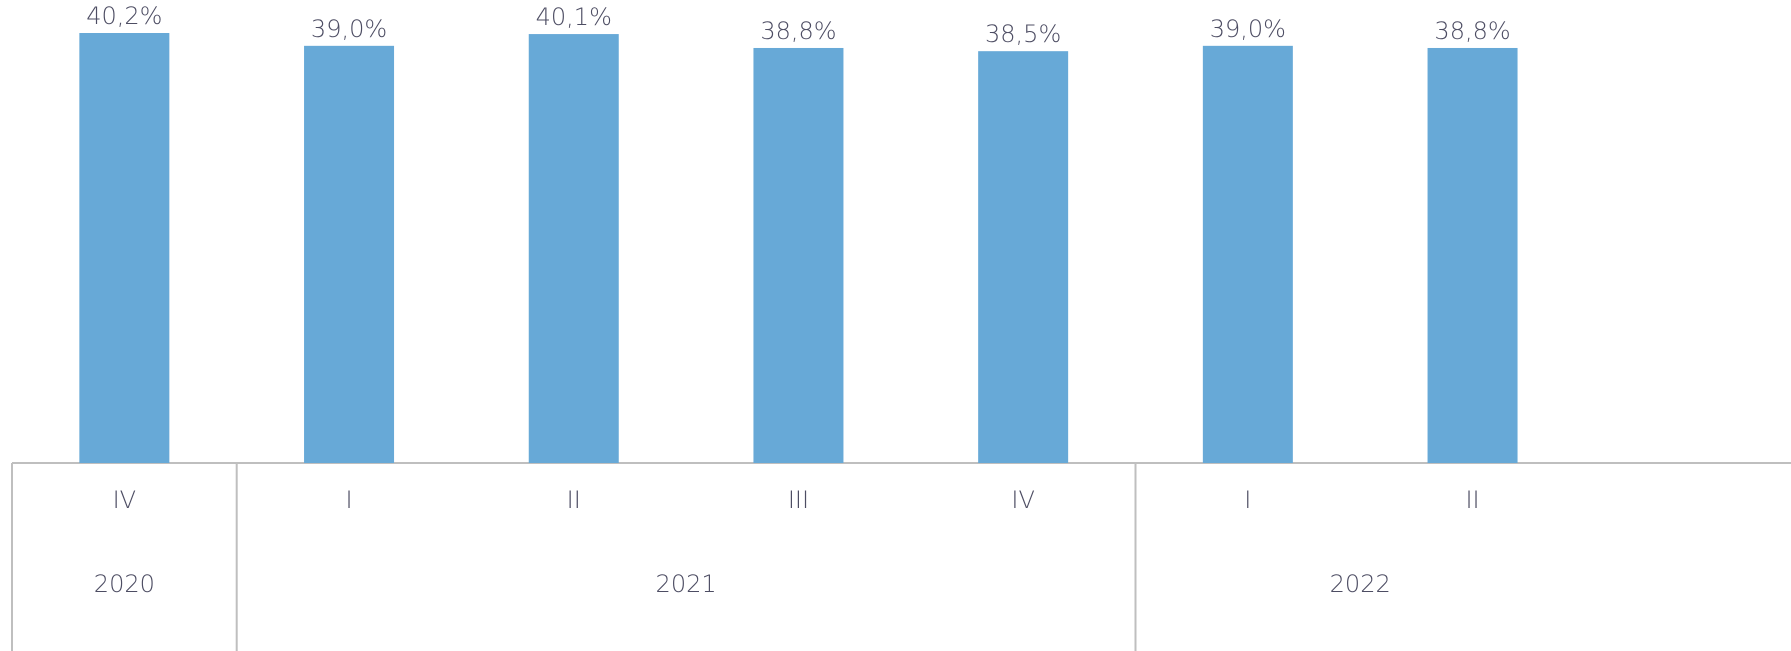 The width and height of the screenshot is (1791, 651). Describe the element at coordinates (574, 17) in the screenshot. I see `data-label: 40,1%` at that location.